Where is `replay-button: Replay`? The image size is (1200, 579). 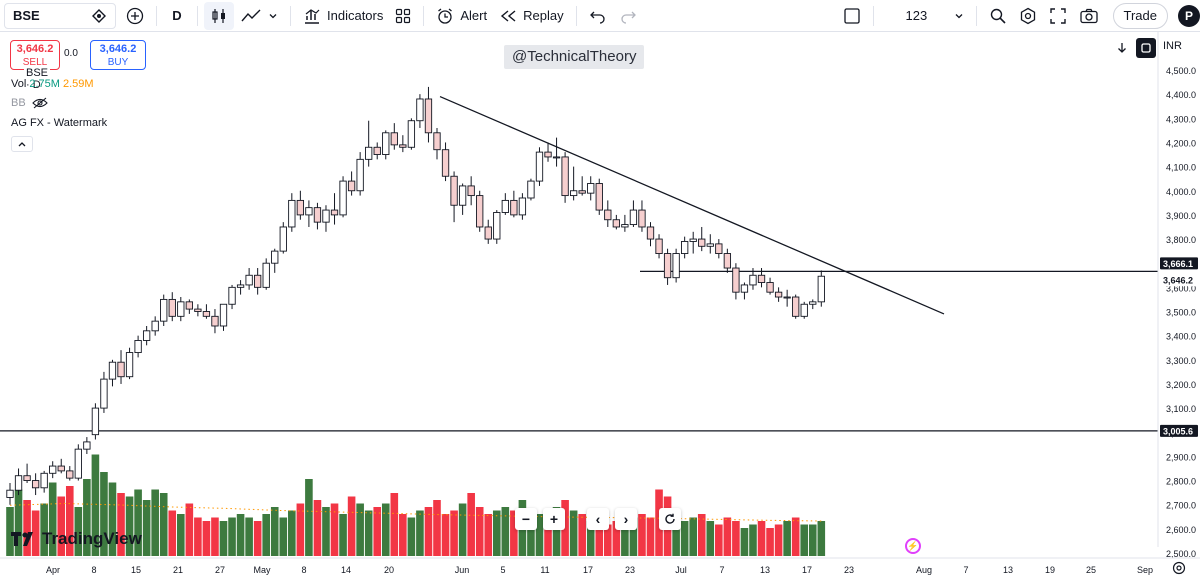 replay-button: Replay is located at coordinates (531, 16).